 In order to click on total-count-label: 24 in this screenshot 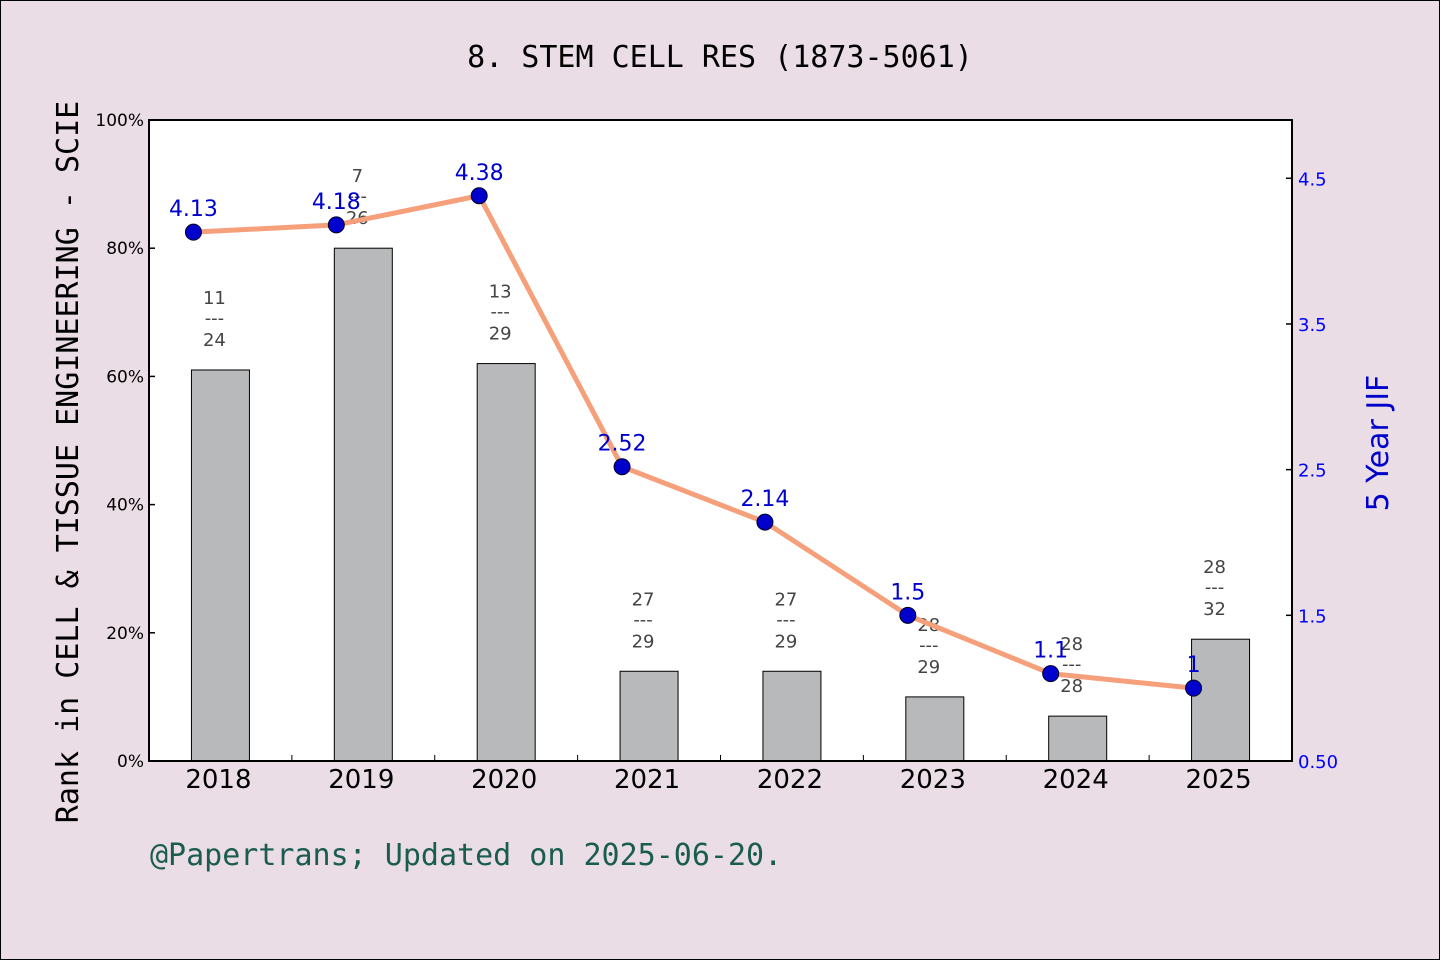, I will do `click(214, 340)`.